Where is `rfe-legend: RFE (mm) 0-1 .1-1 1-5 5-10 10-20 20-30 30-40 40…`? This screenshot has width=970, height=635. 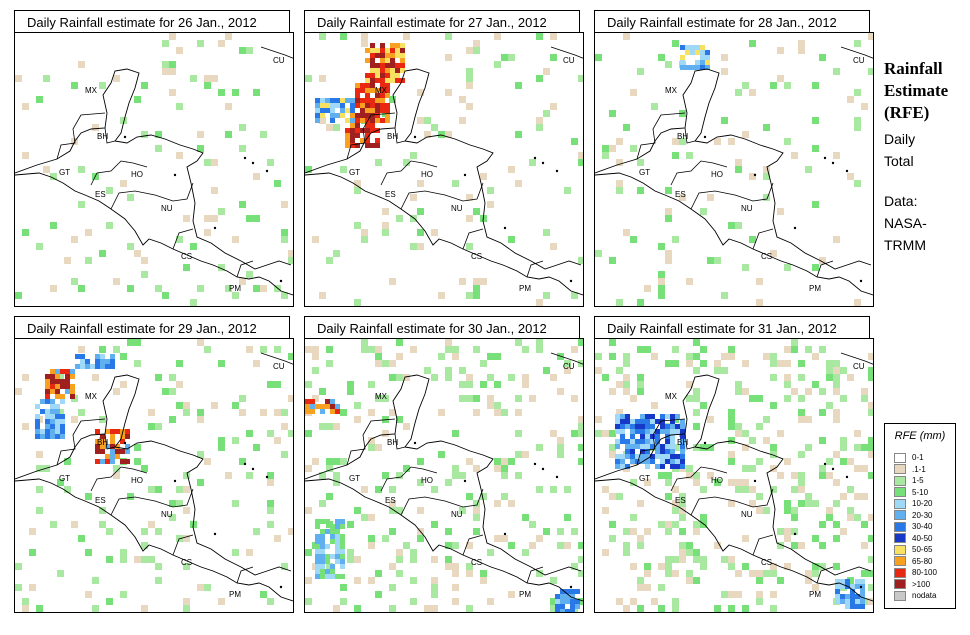 rfe-legend: RFE (mm) 0-1 .1-1 1-5 5-10 10-20 20-30 30-40 40… is located at coordinates (920, 516).